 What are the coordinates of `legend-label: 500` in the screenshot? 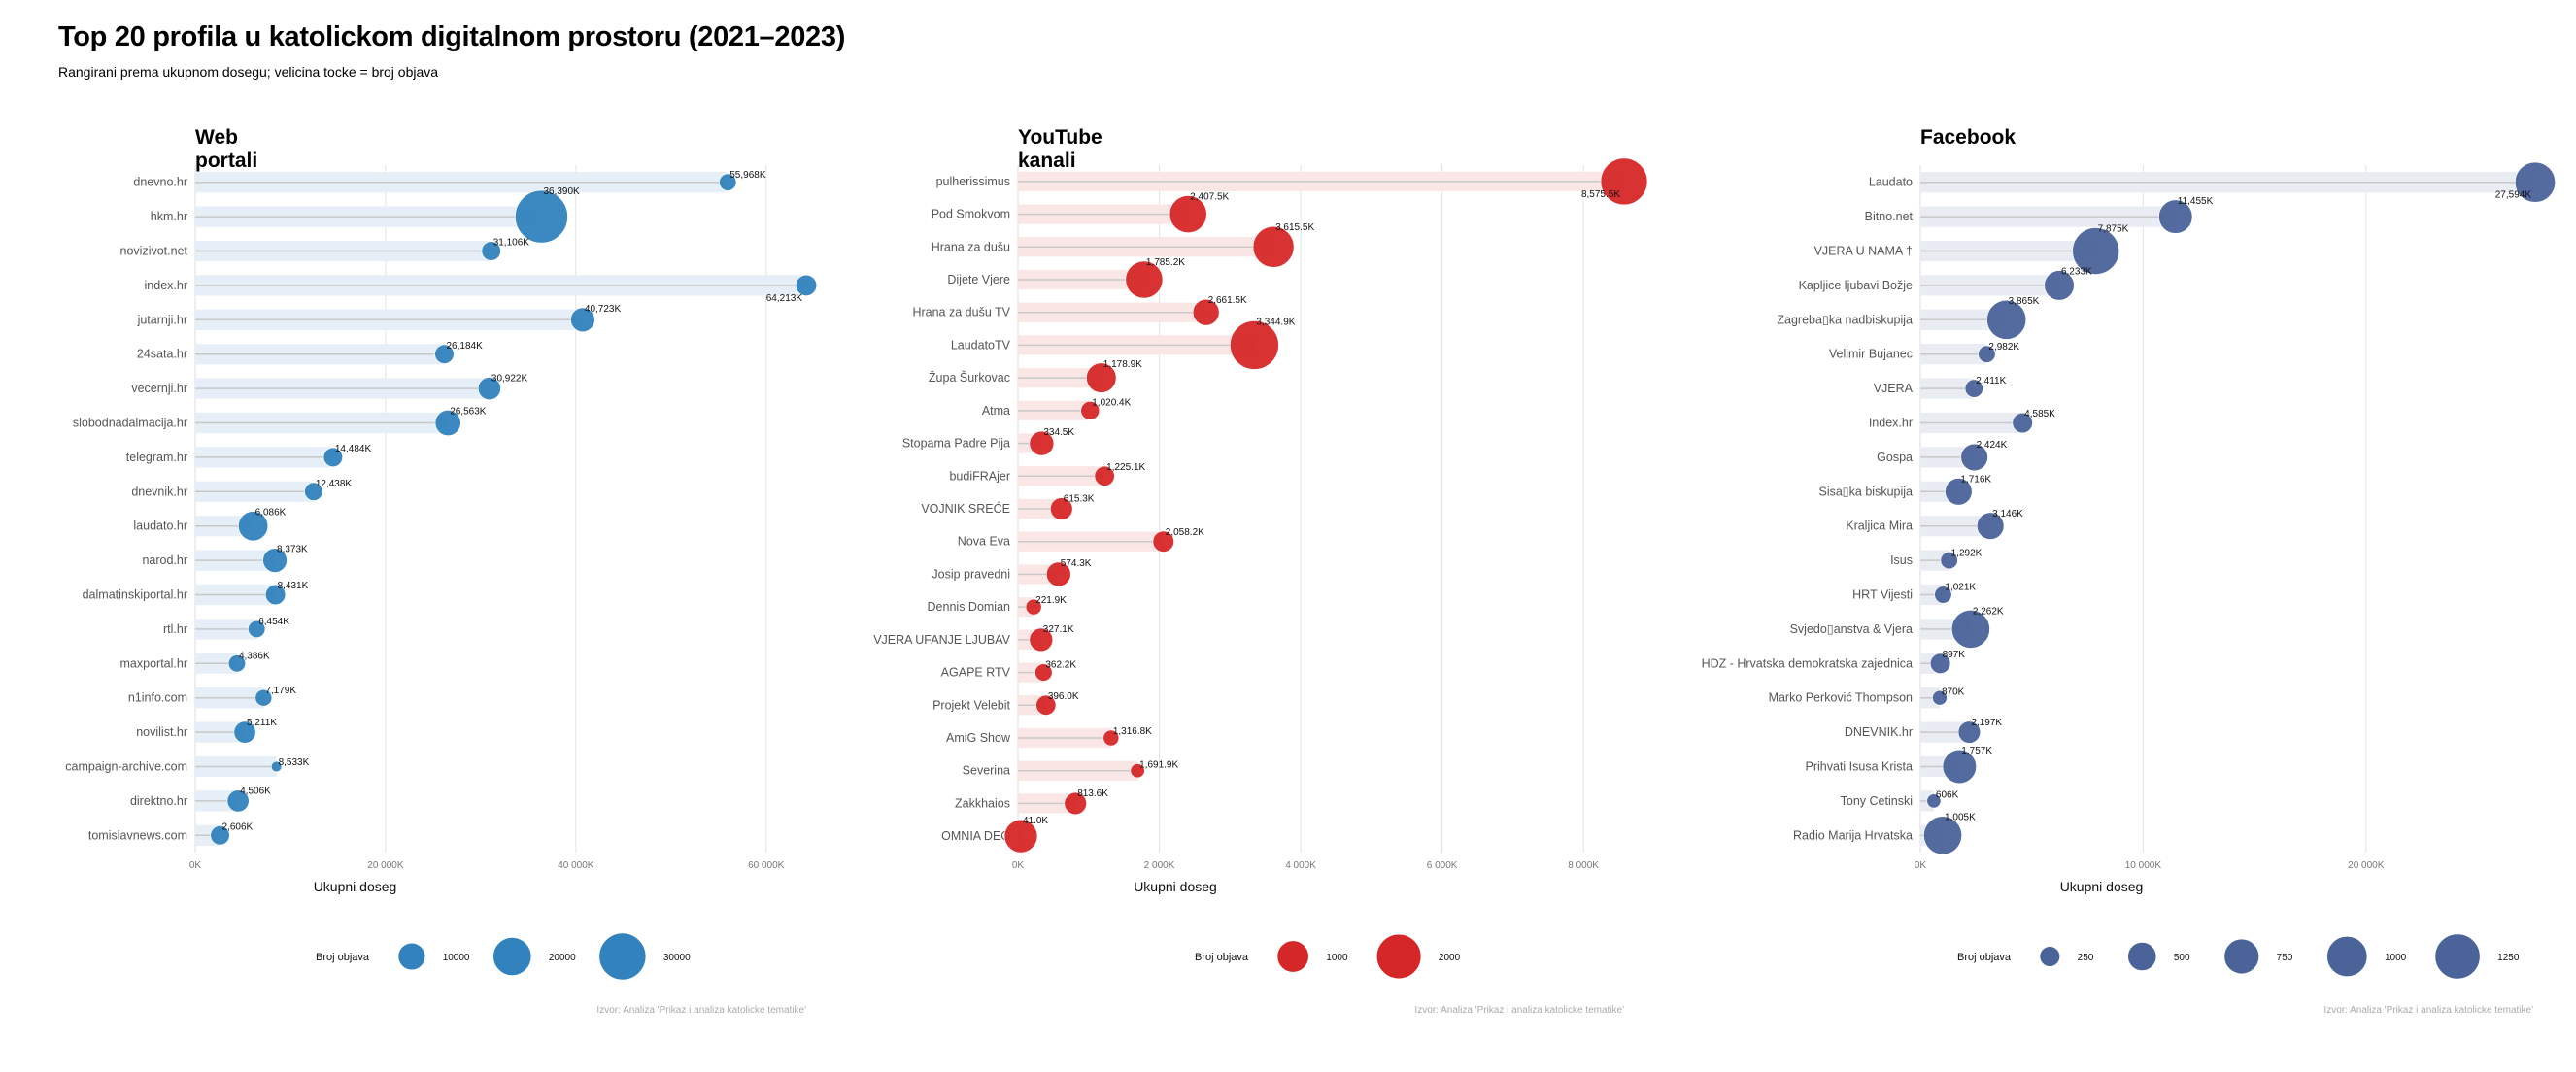 It's located at (2182, 958).